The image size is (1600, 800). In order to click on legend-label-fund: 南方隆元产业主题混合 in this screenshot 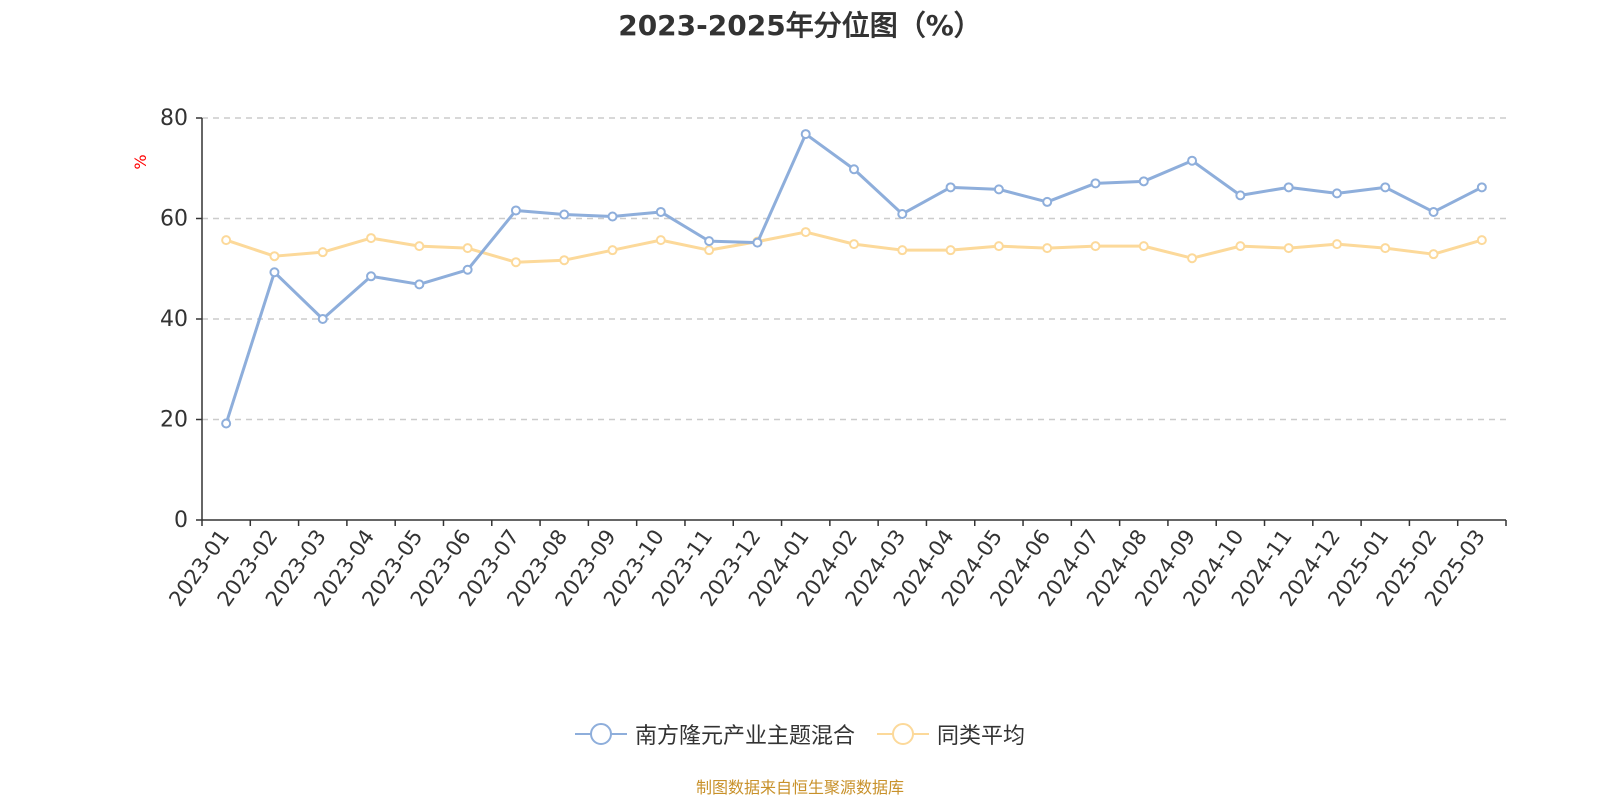, I will do `click(744, 736)`.